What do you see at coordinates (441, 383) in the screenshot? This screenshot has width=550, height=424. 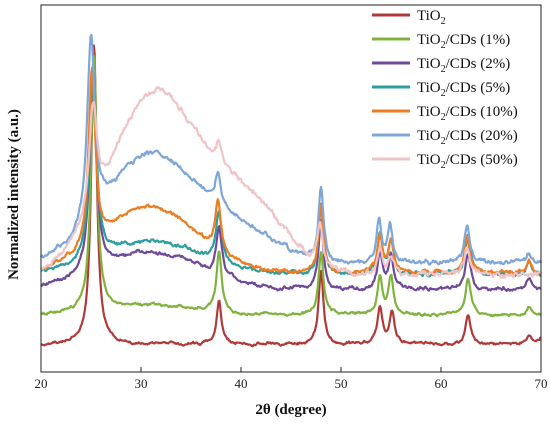 I see `x-tick-label: 60` at bounding box center [441, 383].